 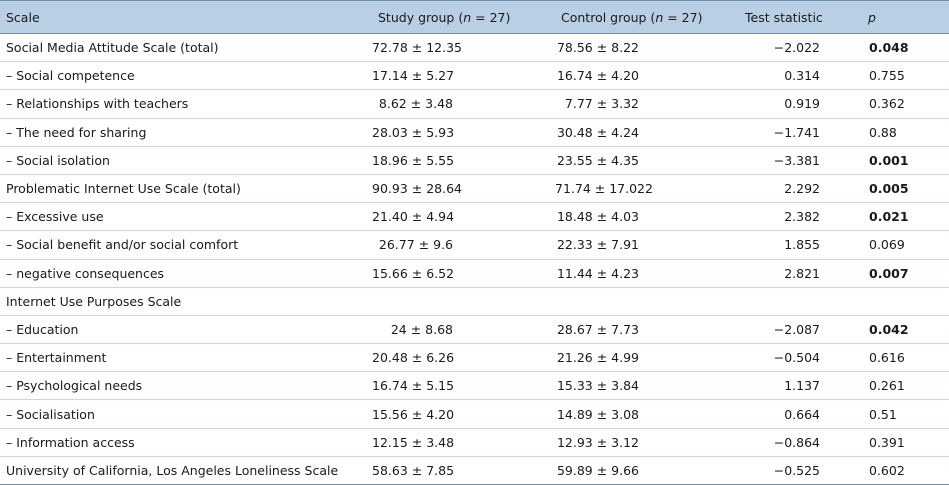 What do you see at coordinates (905, 470) in the screenshot?
I see `cell-p-value: 0.602` at bounding box center [905, 470].